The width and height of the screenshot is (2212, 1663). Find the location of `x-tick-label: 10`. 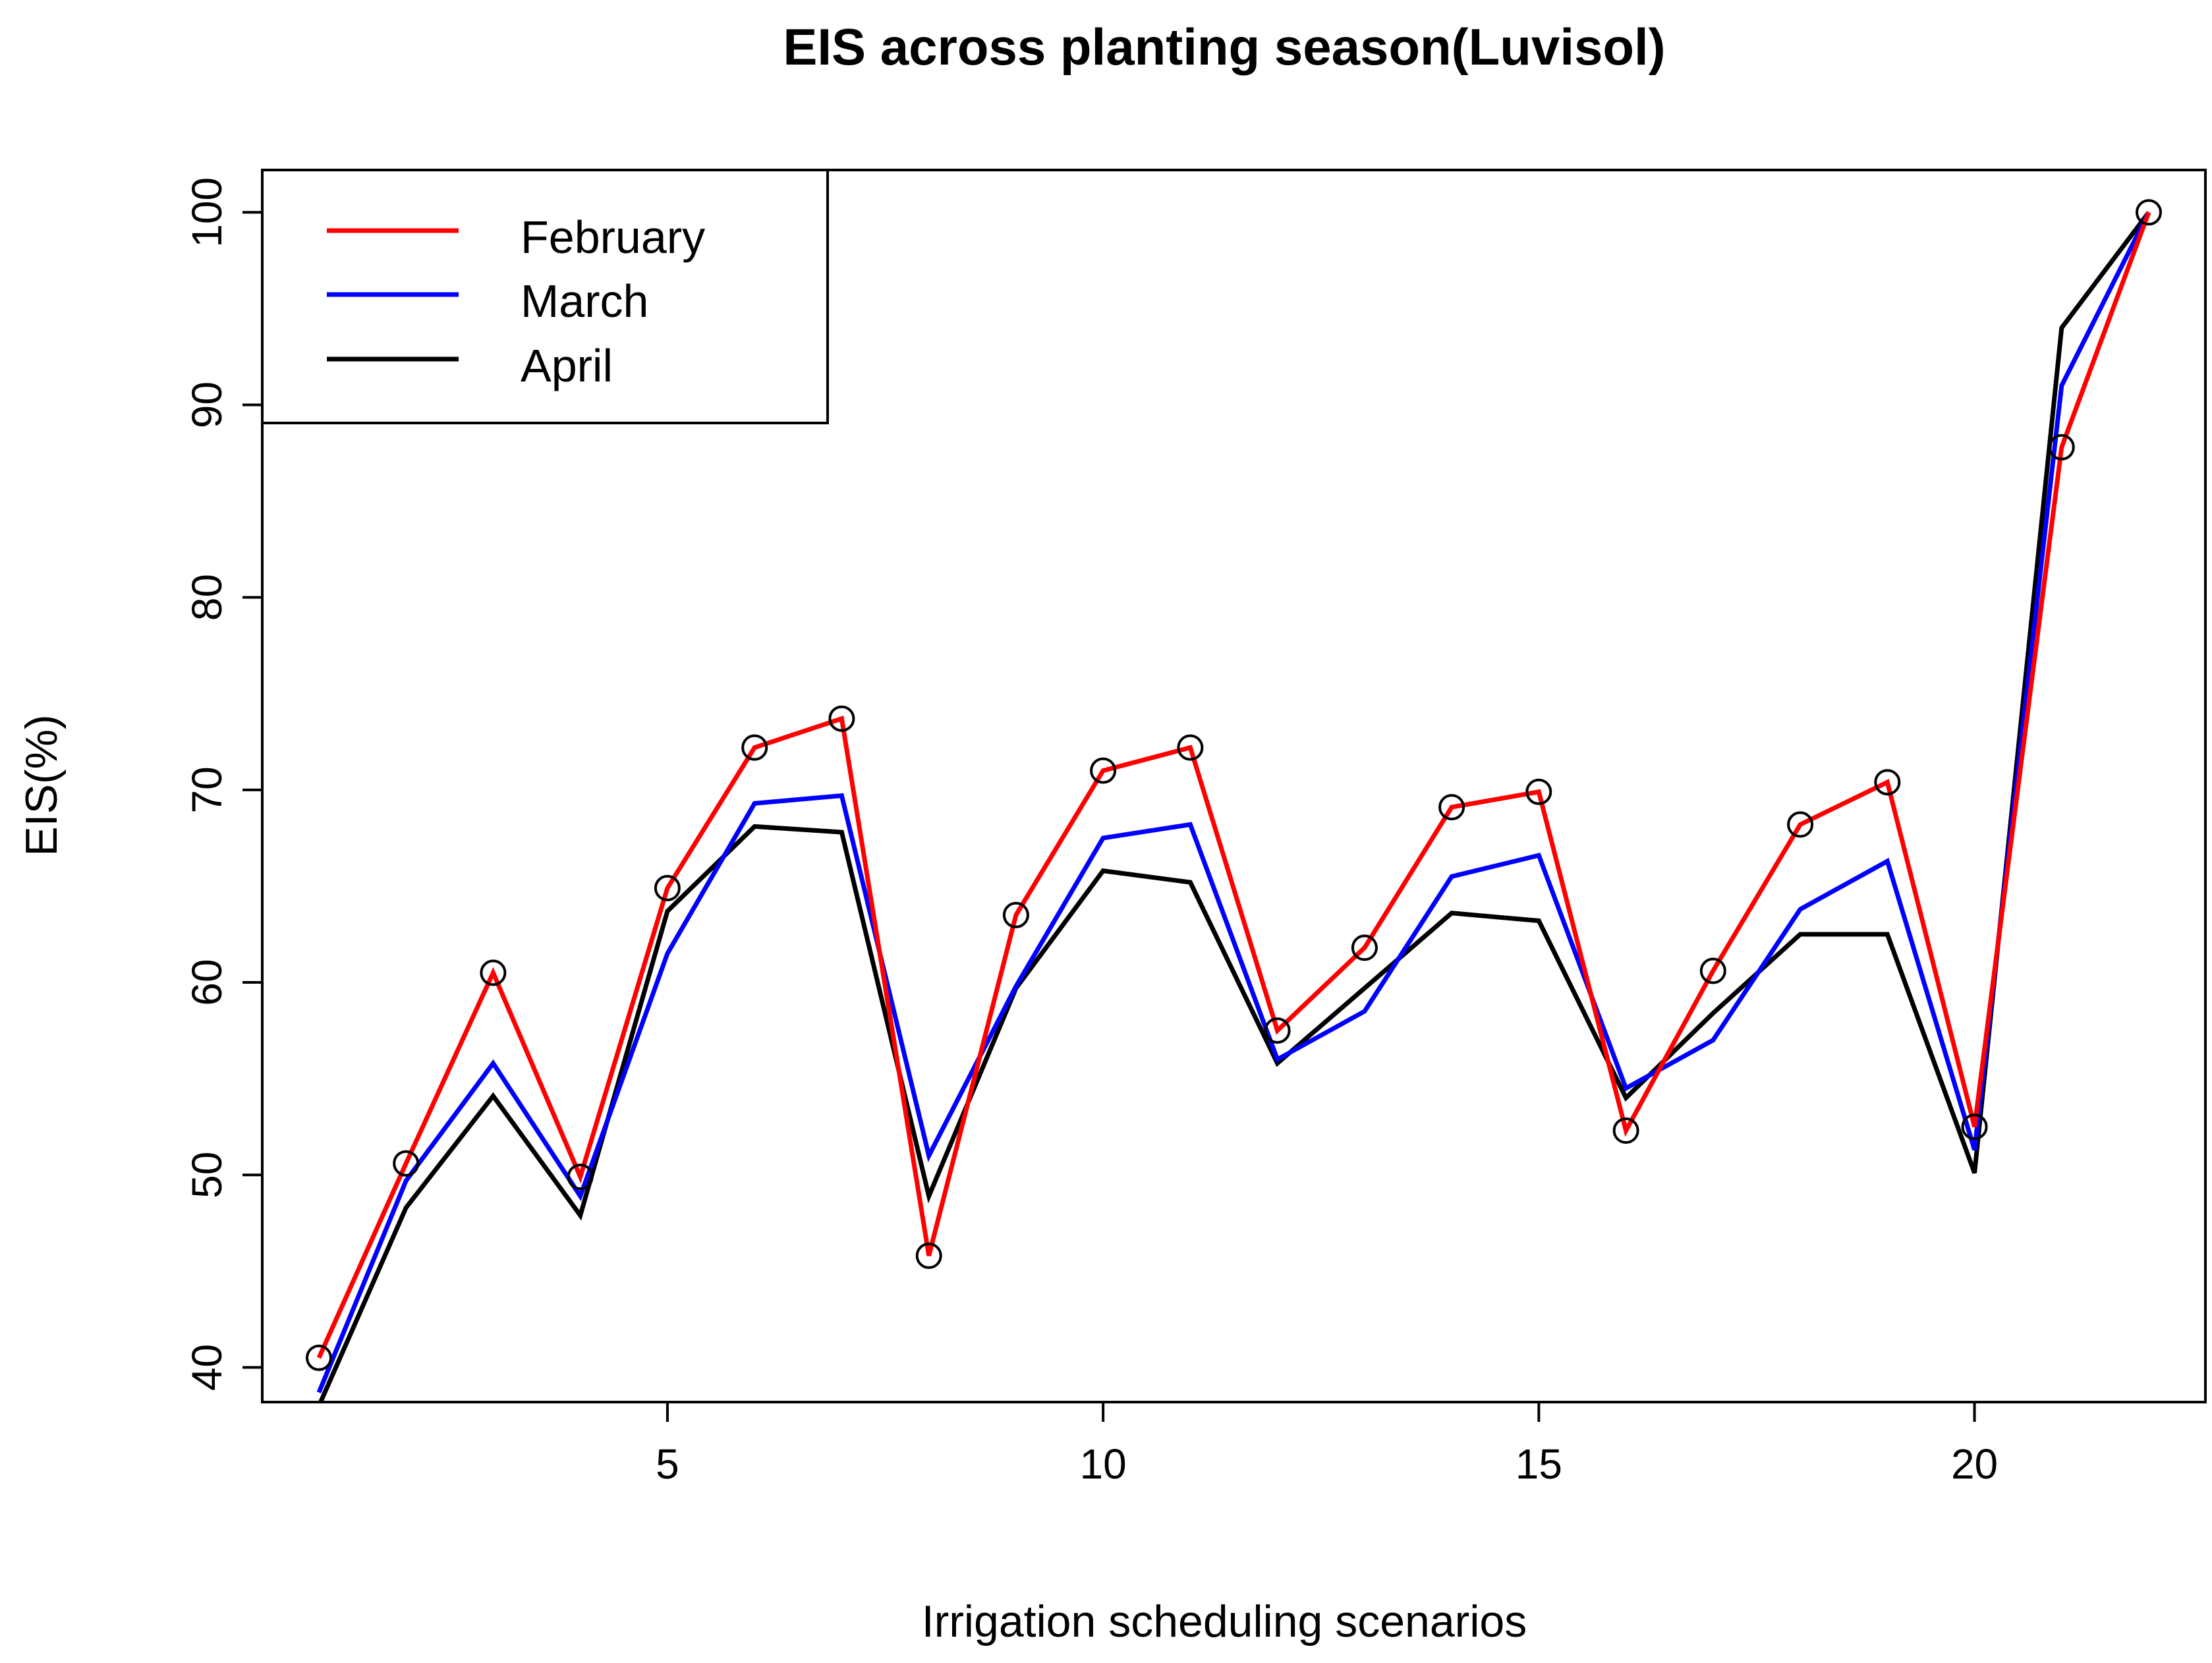

x-tick-label: 10 is located at coordinates (1103, 1464).